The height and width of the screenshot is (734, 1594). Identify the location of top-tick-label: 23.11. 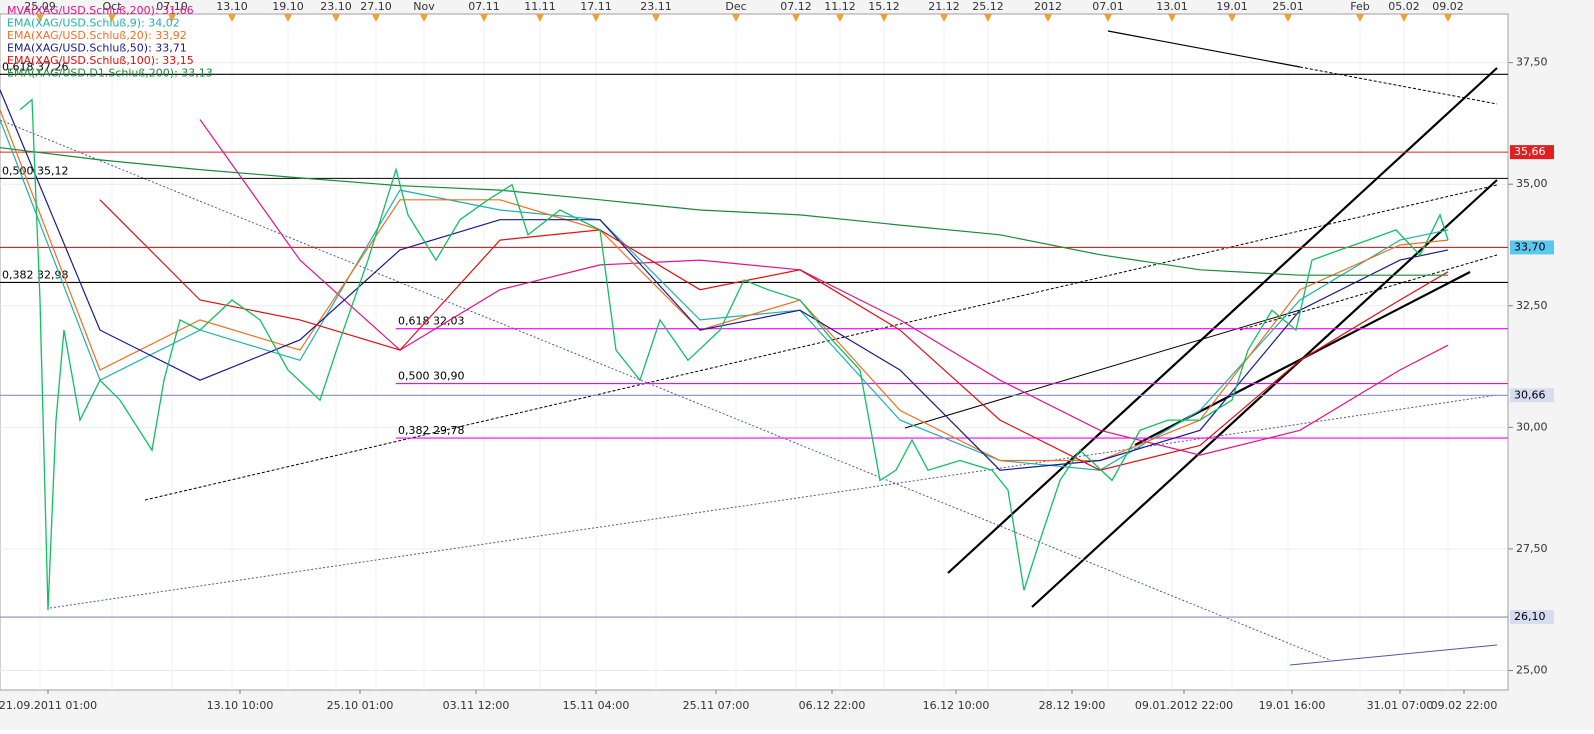
(656, 6).